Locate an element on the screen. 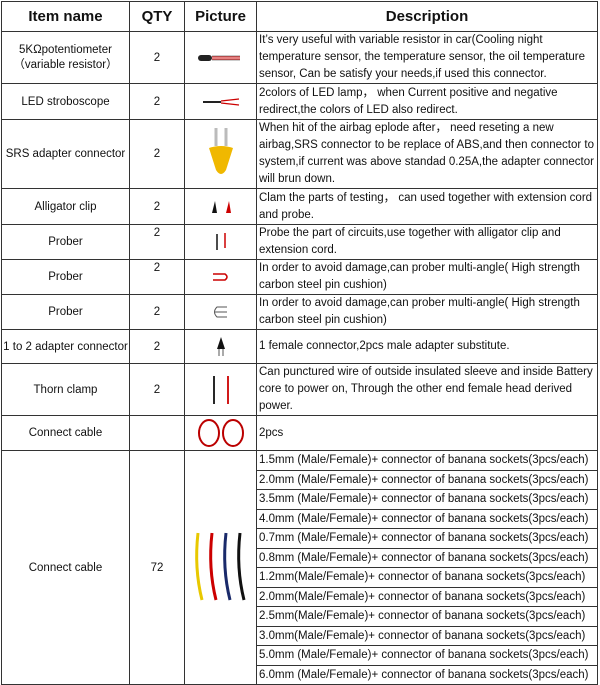  item-qty: 72 is located at coordinates (157, 567).